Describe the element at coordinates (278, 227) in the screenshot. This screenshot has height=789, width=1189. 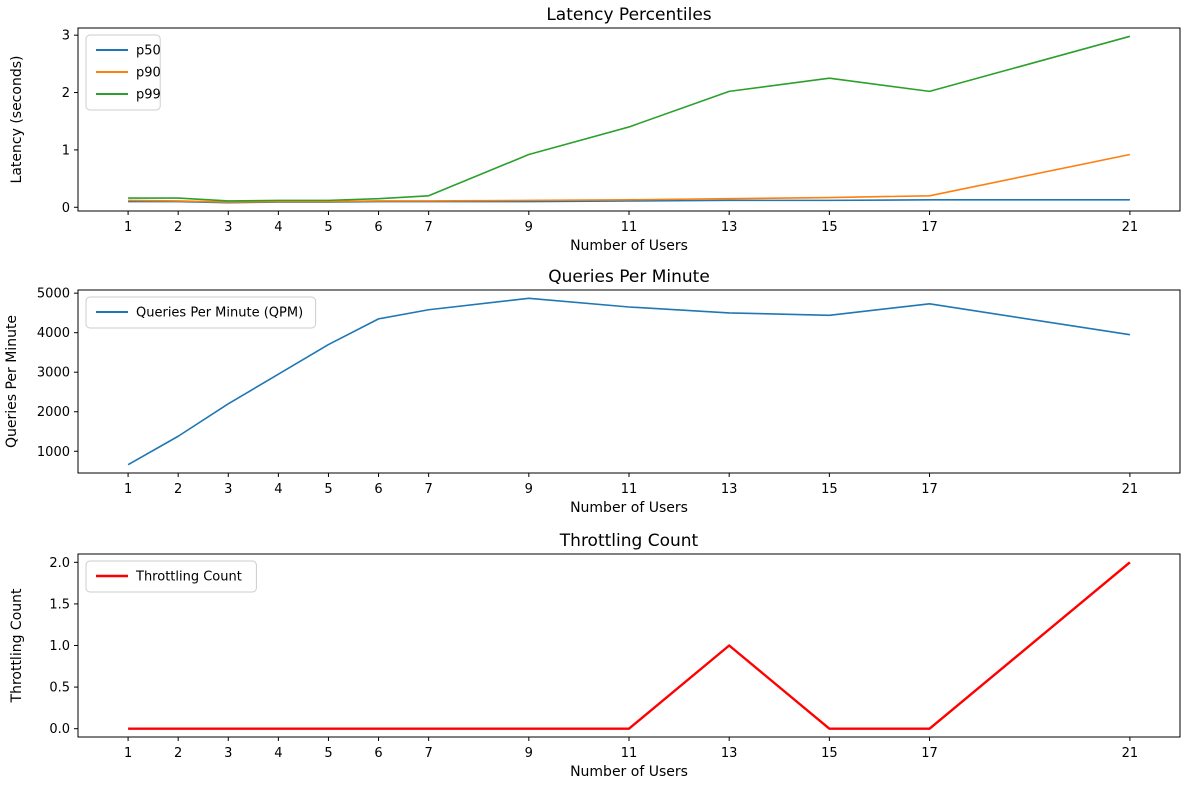
I see `chart-1-x-tick-label: 4` at that location.